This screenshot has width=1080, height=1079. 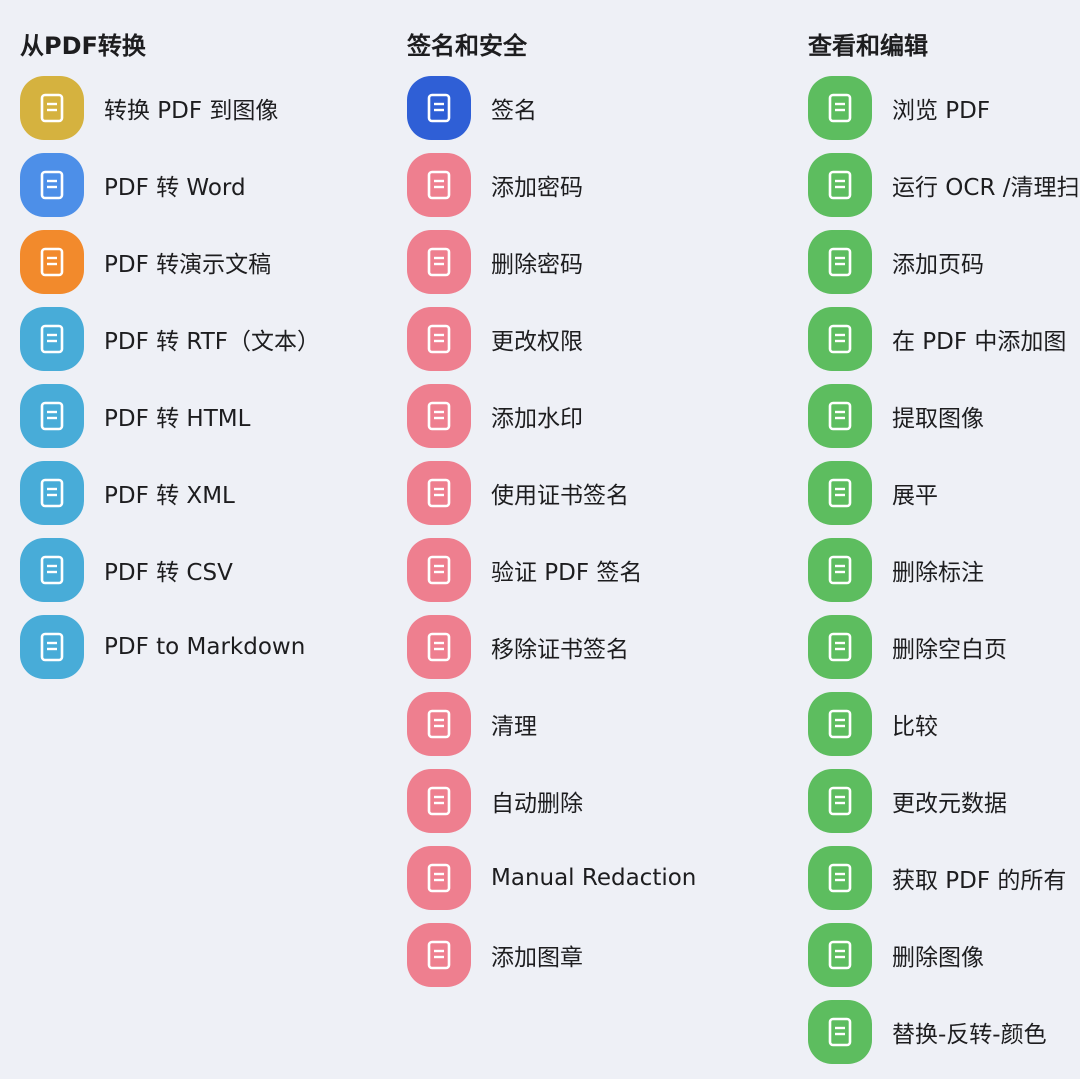 What do you see at coordinates (188, 265) in the screenshot?
I see `item-label: PDF 转演示文稿` at bounding box center [188, 265].